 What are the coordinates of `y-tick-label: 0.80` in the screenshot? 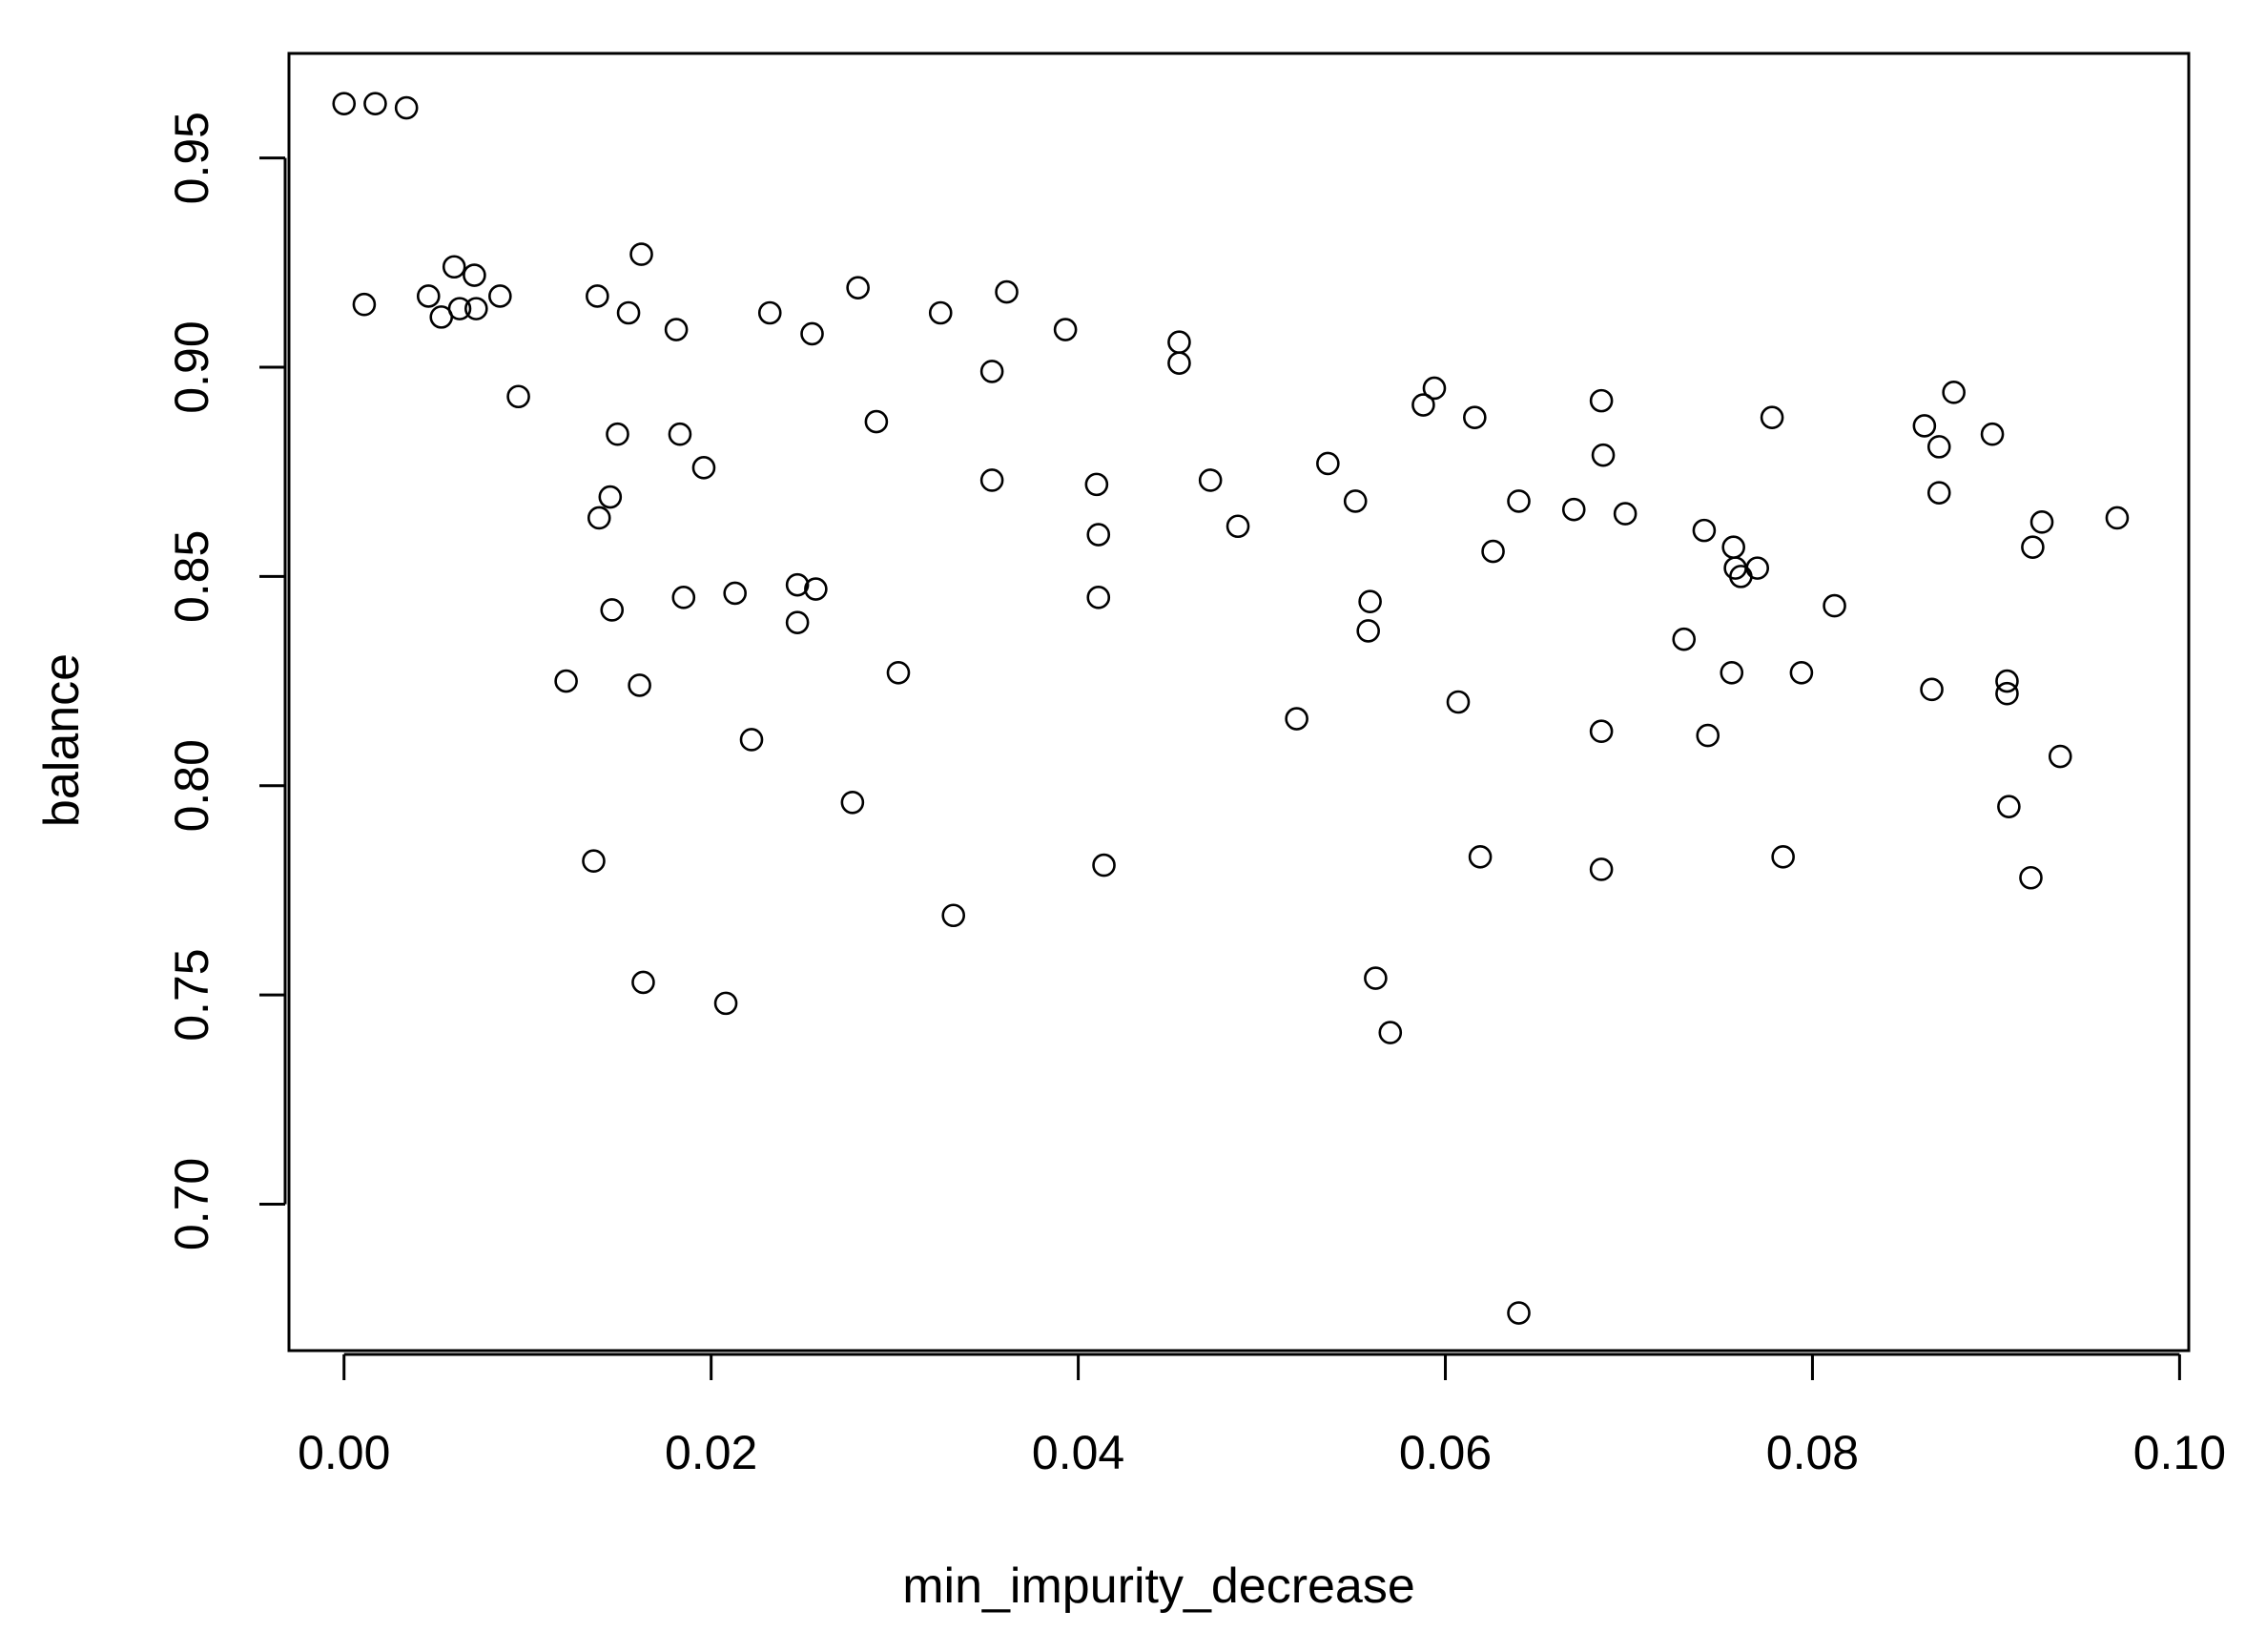 It's located at (191, 785).